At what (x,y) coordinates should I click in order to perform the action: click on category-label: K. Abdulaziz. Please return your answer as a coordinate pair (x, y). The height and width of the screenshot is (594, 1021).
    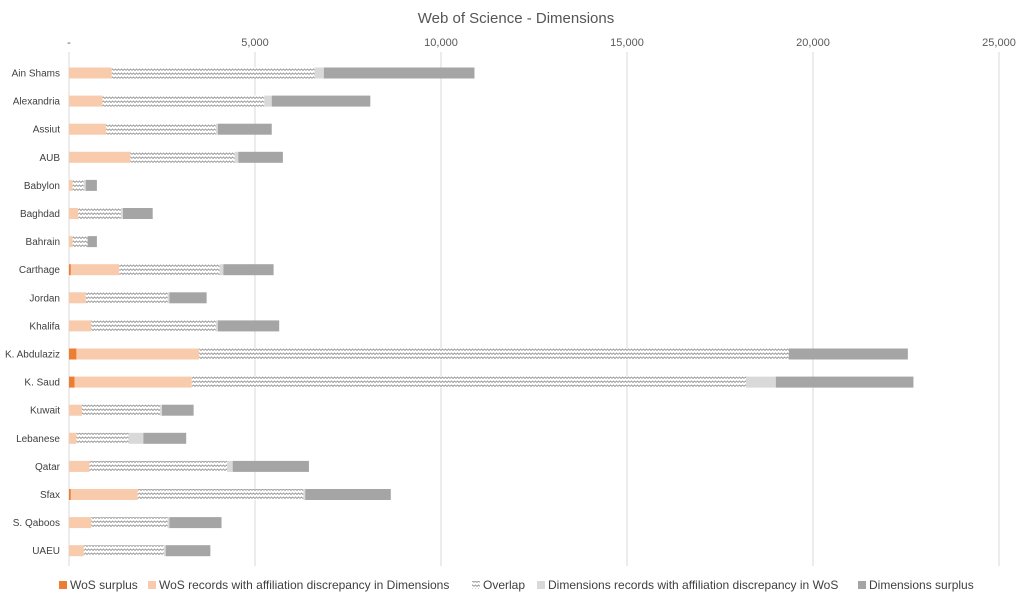
    Looking at the image, I should click on (32, 355).